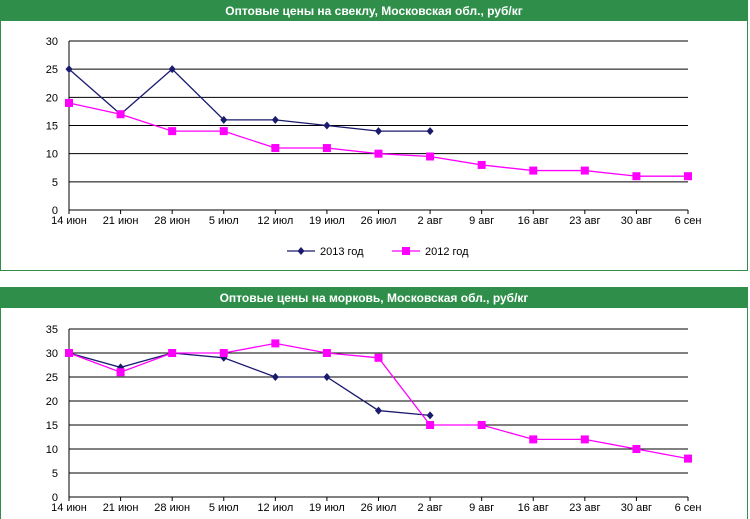  I want to click on legend-label: 2012 год, so click(447, 252).